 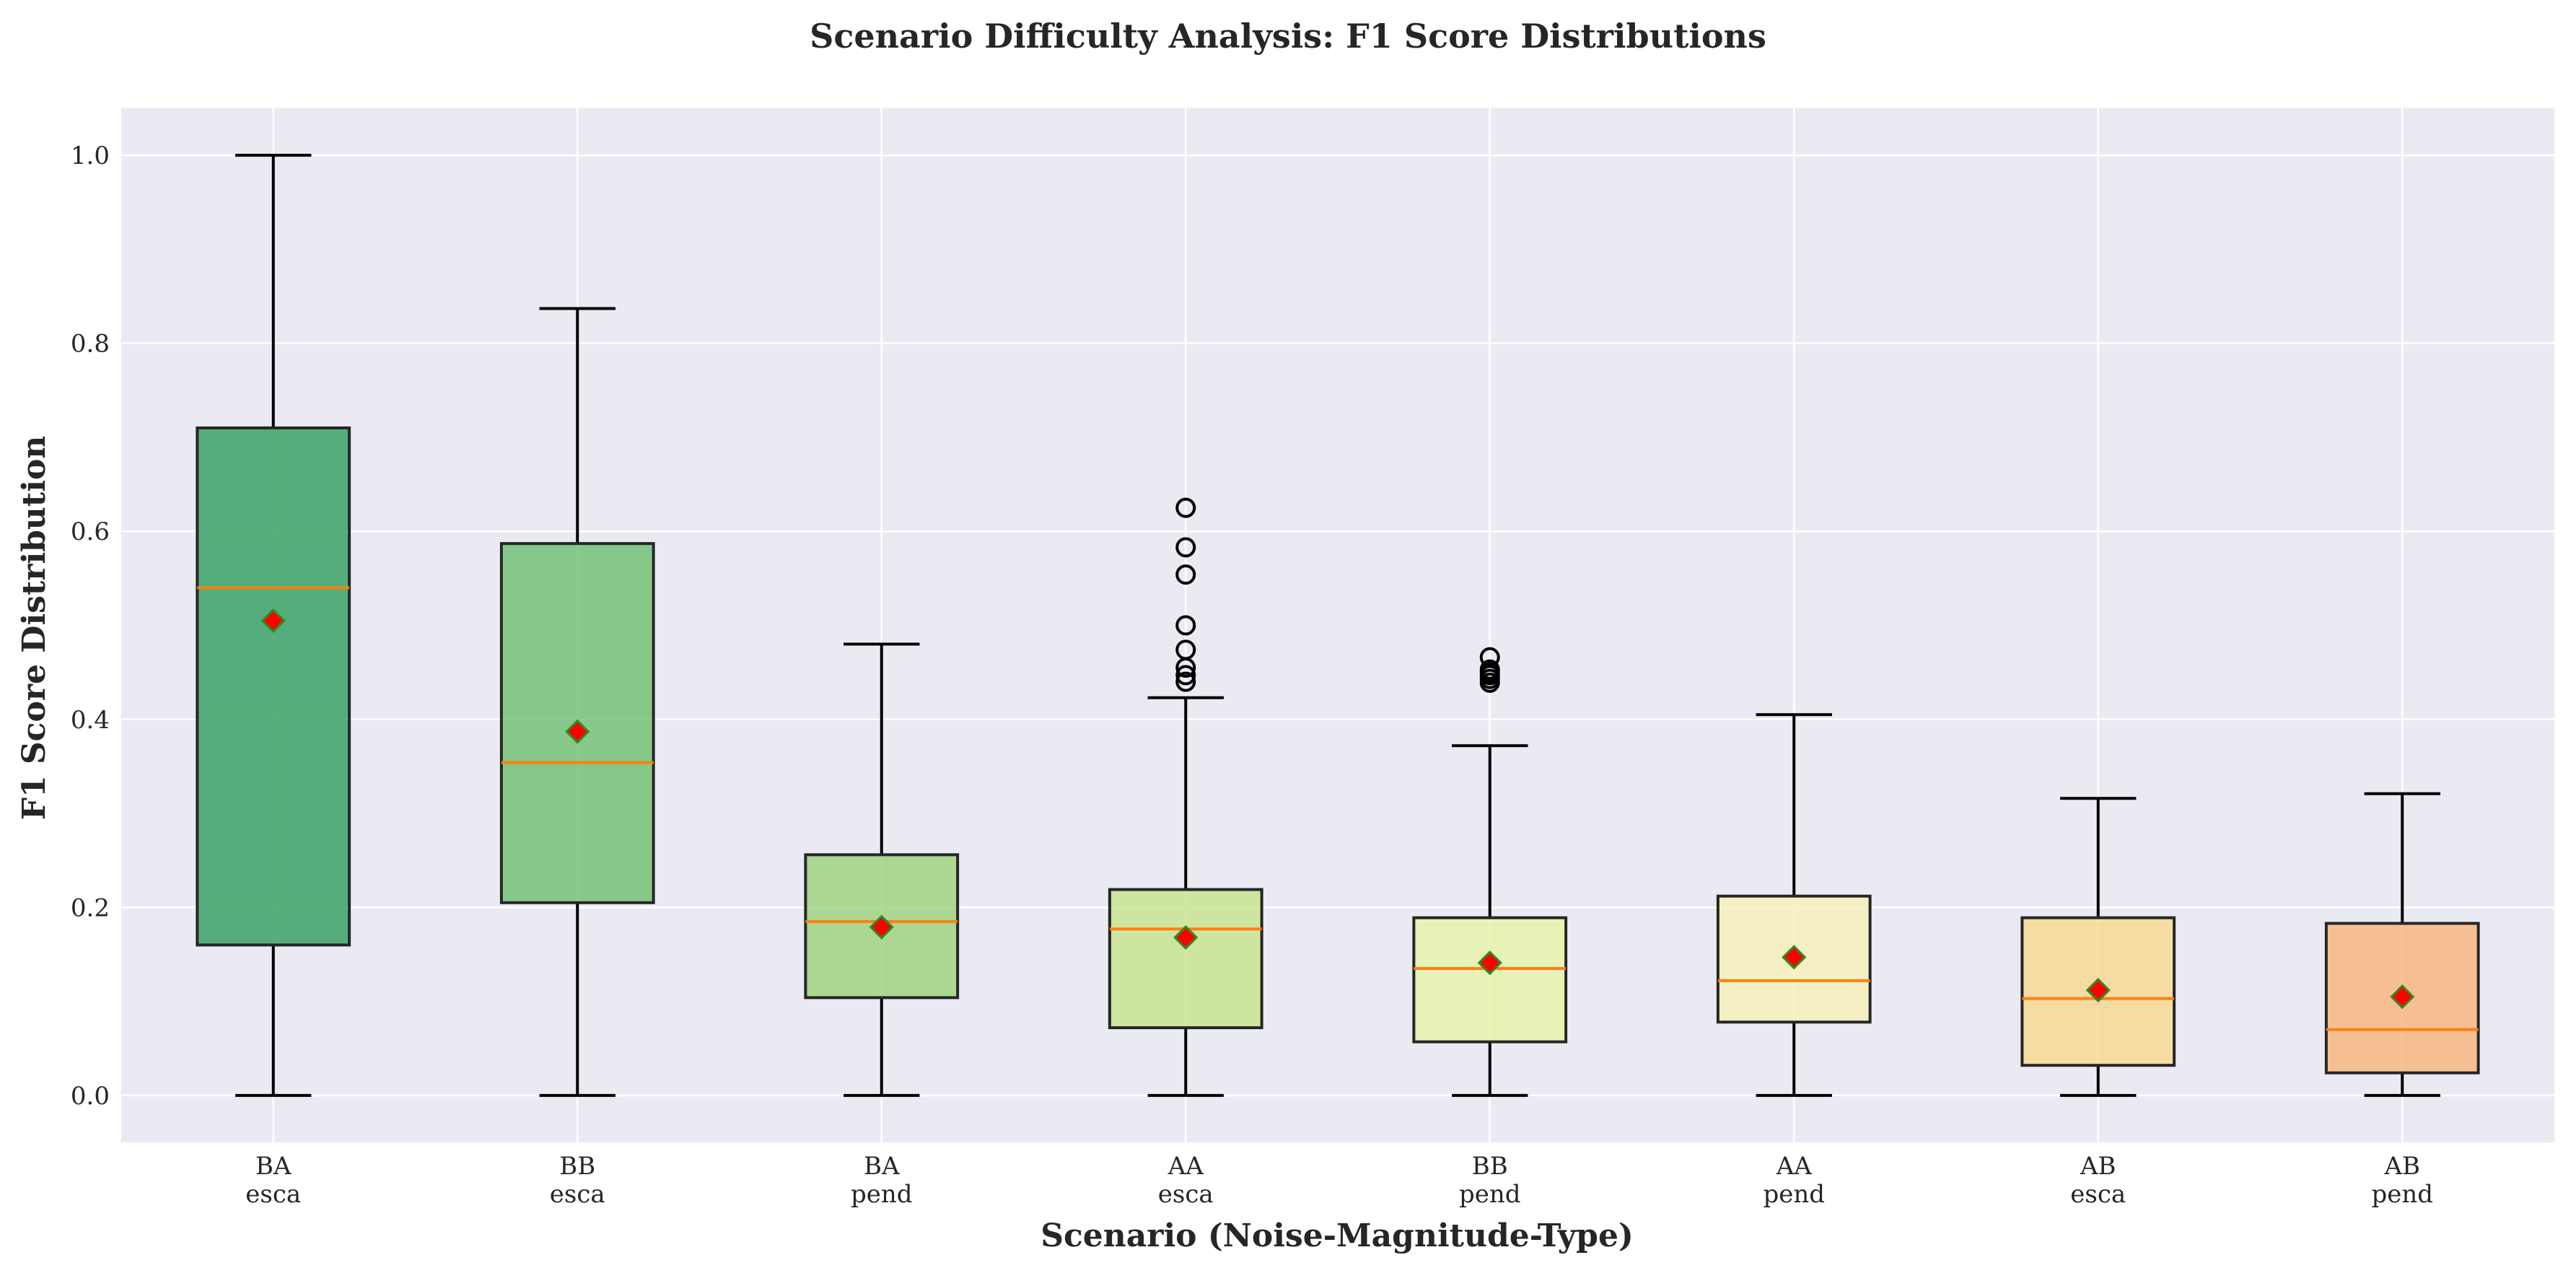 What do you see at coordinates (90, 531) in the screenshot?
I see `y-tick-label: 0.6` at bounding box center [90, 531].